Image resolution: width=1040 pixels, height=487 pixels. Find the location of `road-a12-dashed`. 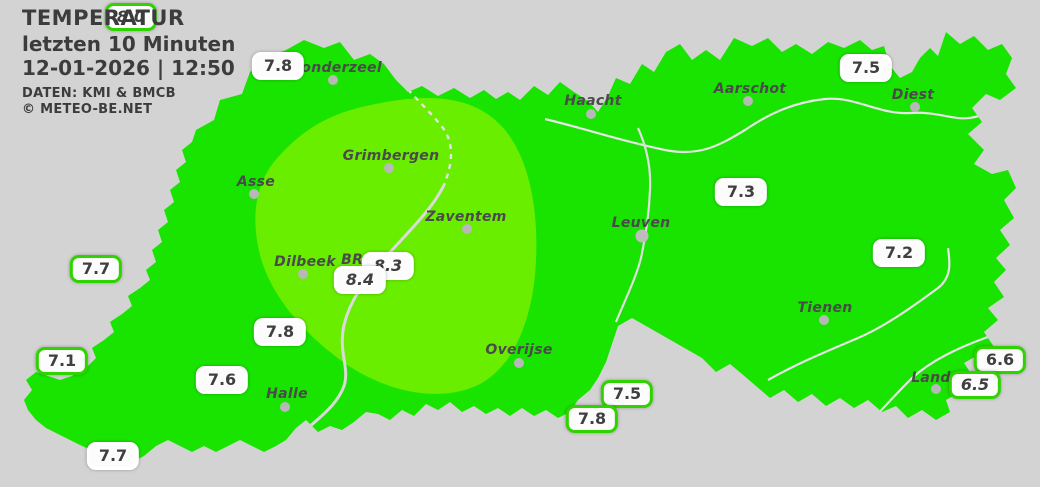

road-a12-dashed is located at coordinates (417, 121).